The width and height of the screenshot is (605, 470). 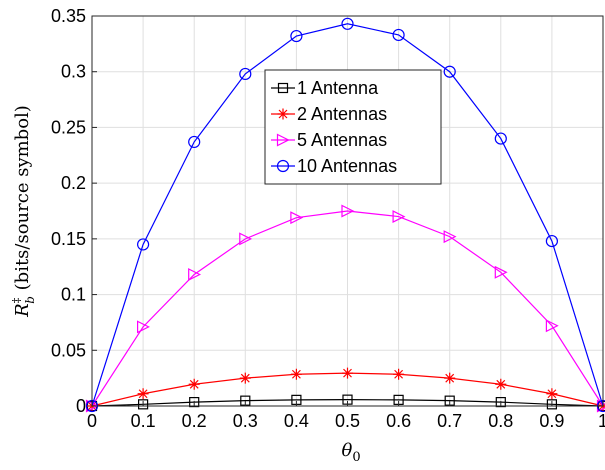 I want to click on y-tick-label: 0, so click(x=81, y=406).